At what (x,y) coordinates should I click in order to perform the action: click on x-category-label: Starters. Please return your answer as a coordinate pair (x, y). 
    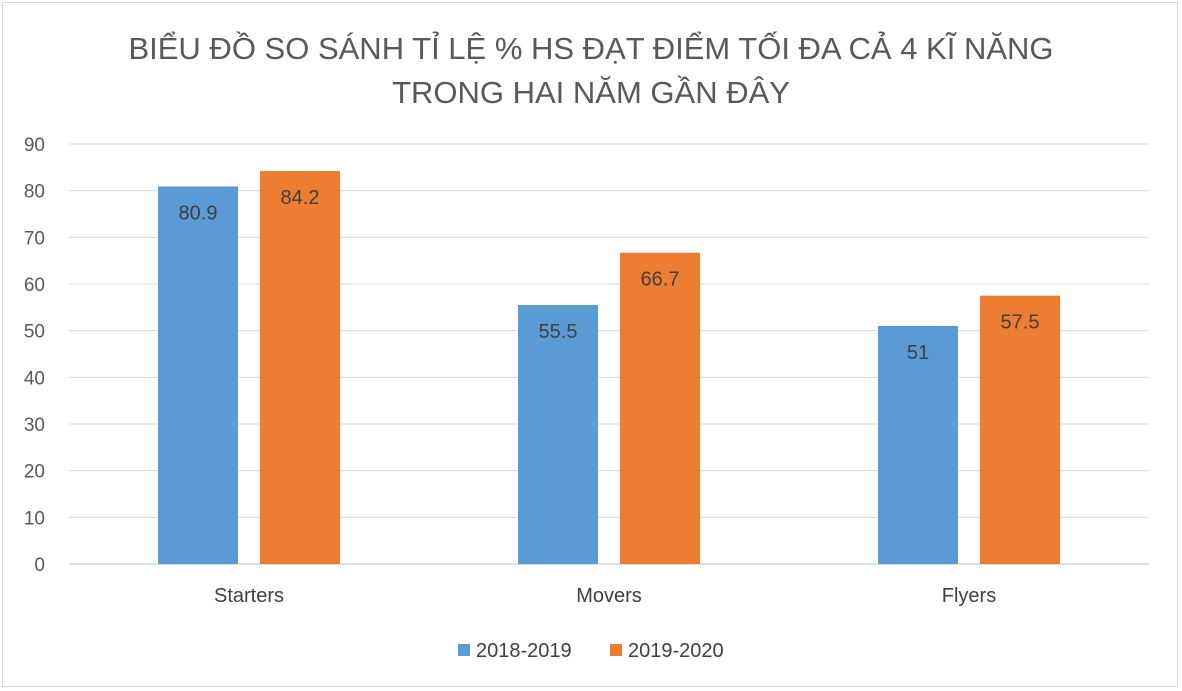
    Looking at the image, I should click on (249, 596).